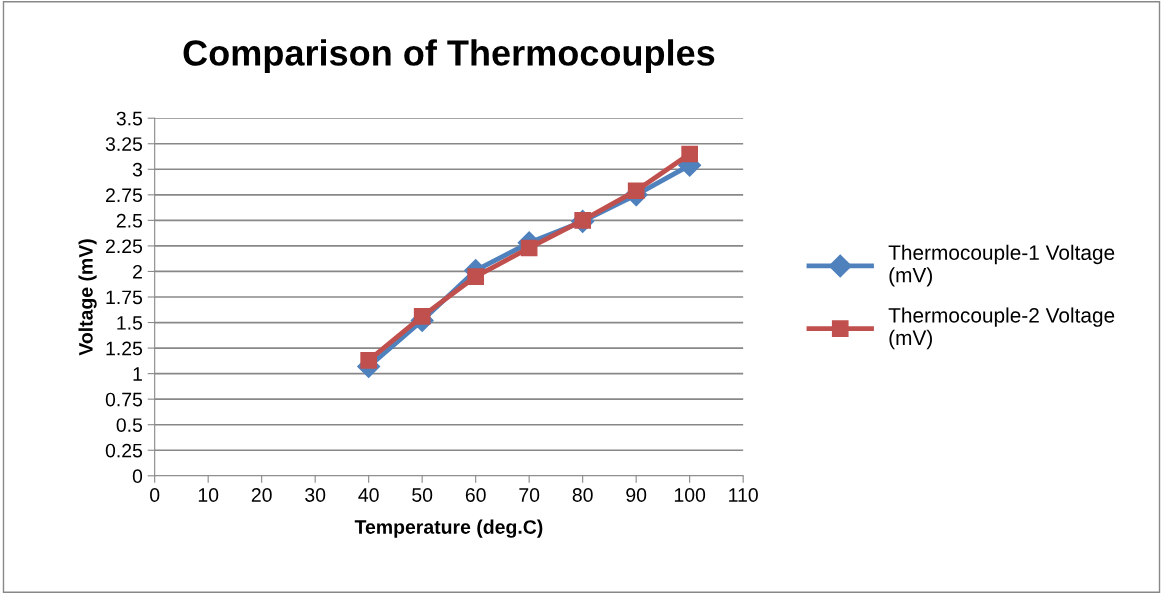  What do you see at coordinates (124, 399) in the screenshot?
I see `y-tick-label: 0.75` at bounding box center [124, 399].